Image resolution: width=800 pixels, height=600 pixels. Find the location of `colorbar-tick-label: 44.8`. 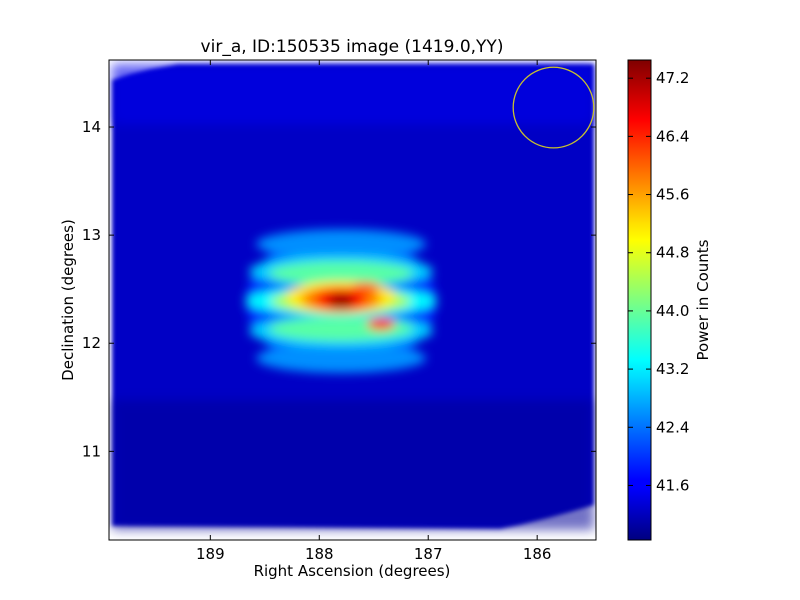

colorbar-tick-label: 44.8 is located at coordinates (672, 253).